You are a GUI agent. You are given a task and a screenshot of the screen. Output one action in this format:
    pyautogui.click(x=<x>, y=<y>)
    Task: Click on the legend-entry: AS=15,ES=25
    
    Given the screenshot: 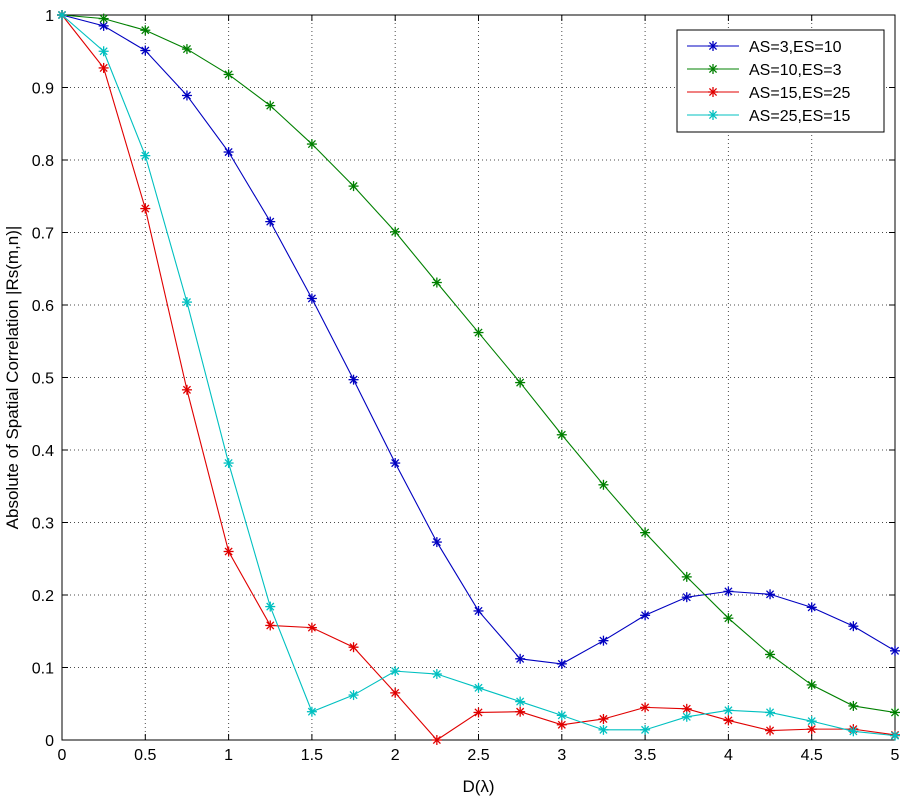 What is the action you would take?
    pyautogui.click(x=769, y=93)
    